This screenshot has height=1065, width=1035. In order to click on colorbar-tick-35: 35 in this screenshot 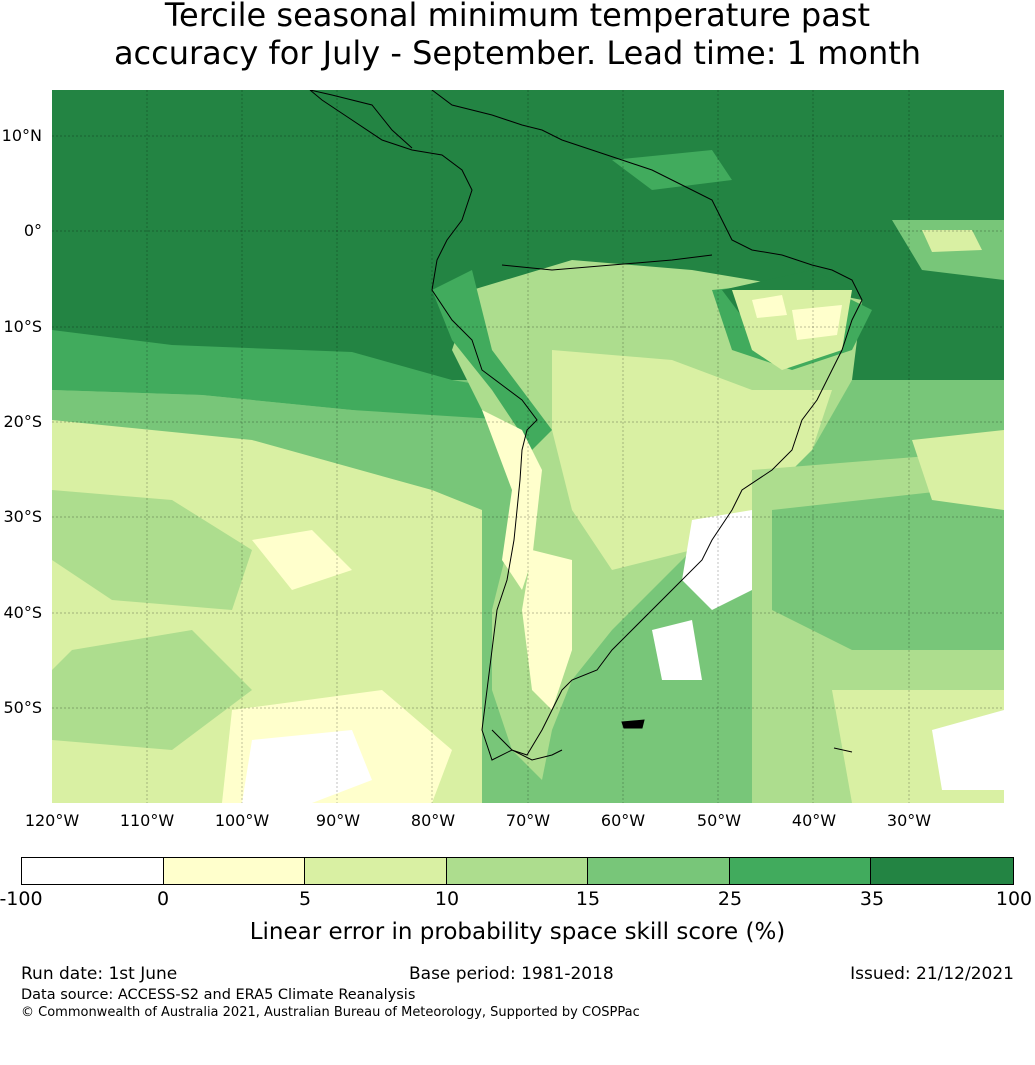, I will do `click(872, 899)`.